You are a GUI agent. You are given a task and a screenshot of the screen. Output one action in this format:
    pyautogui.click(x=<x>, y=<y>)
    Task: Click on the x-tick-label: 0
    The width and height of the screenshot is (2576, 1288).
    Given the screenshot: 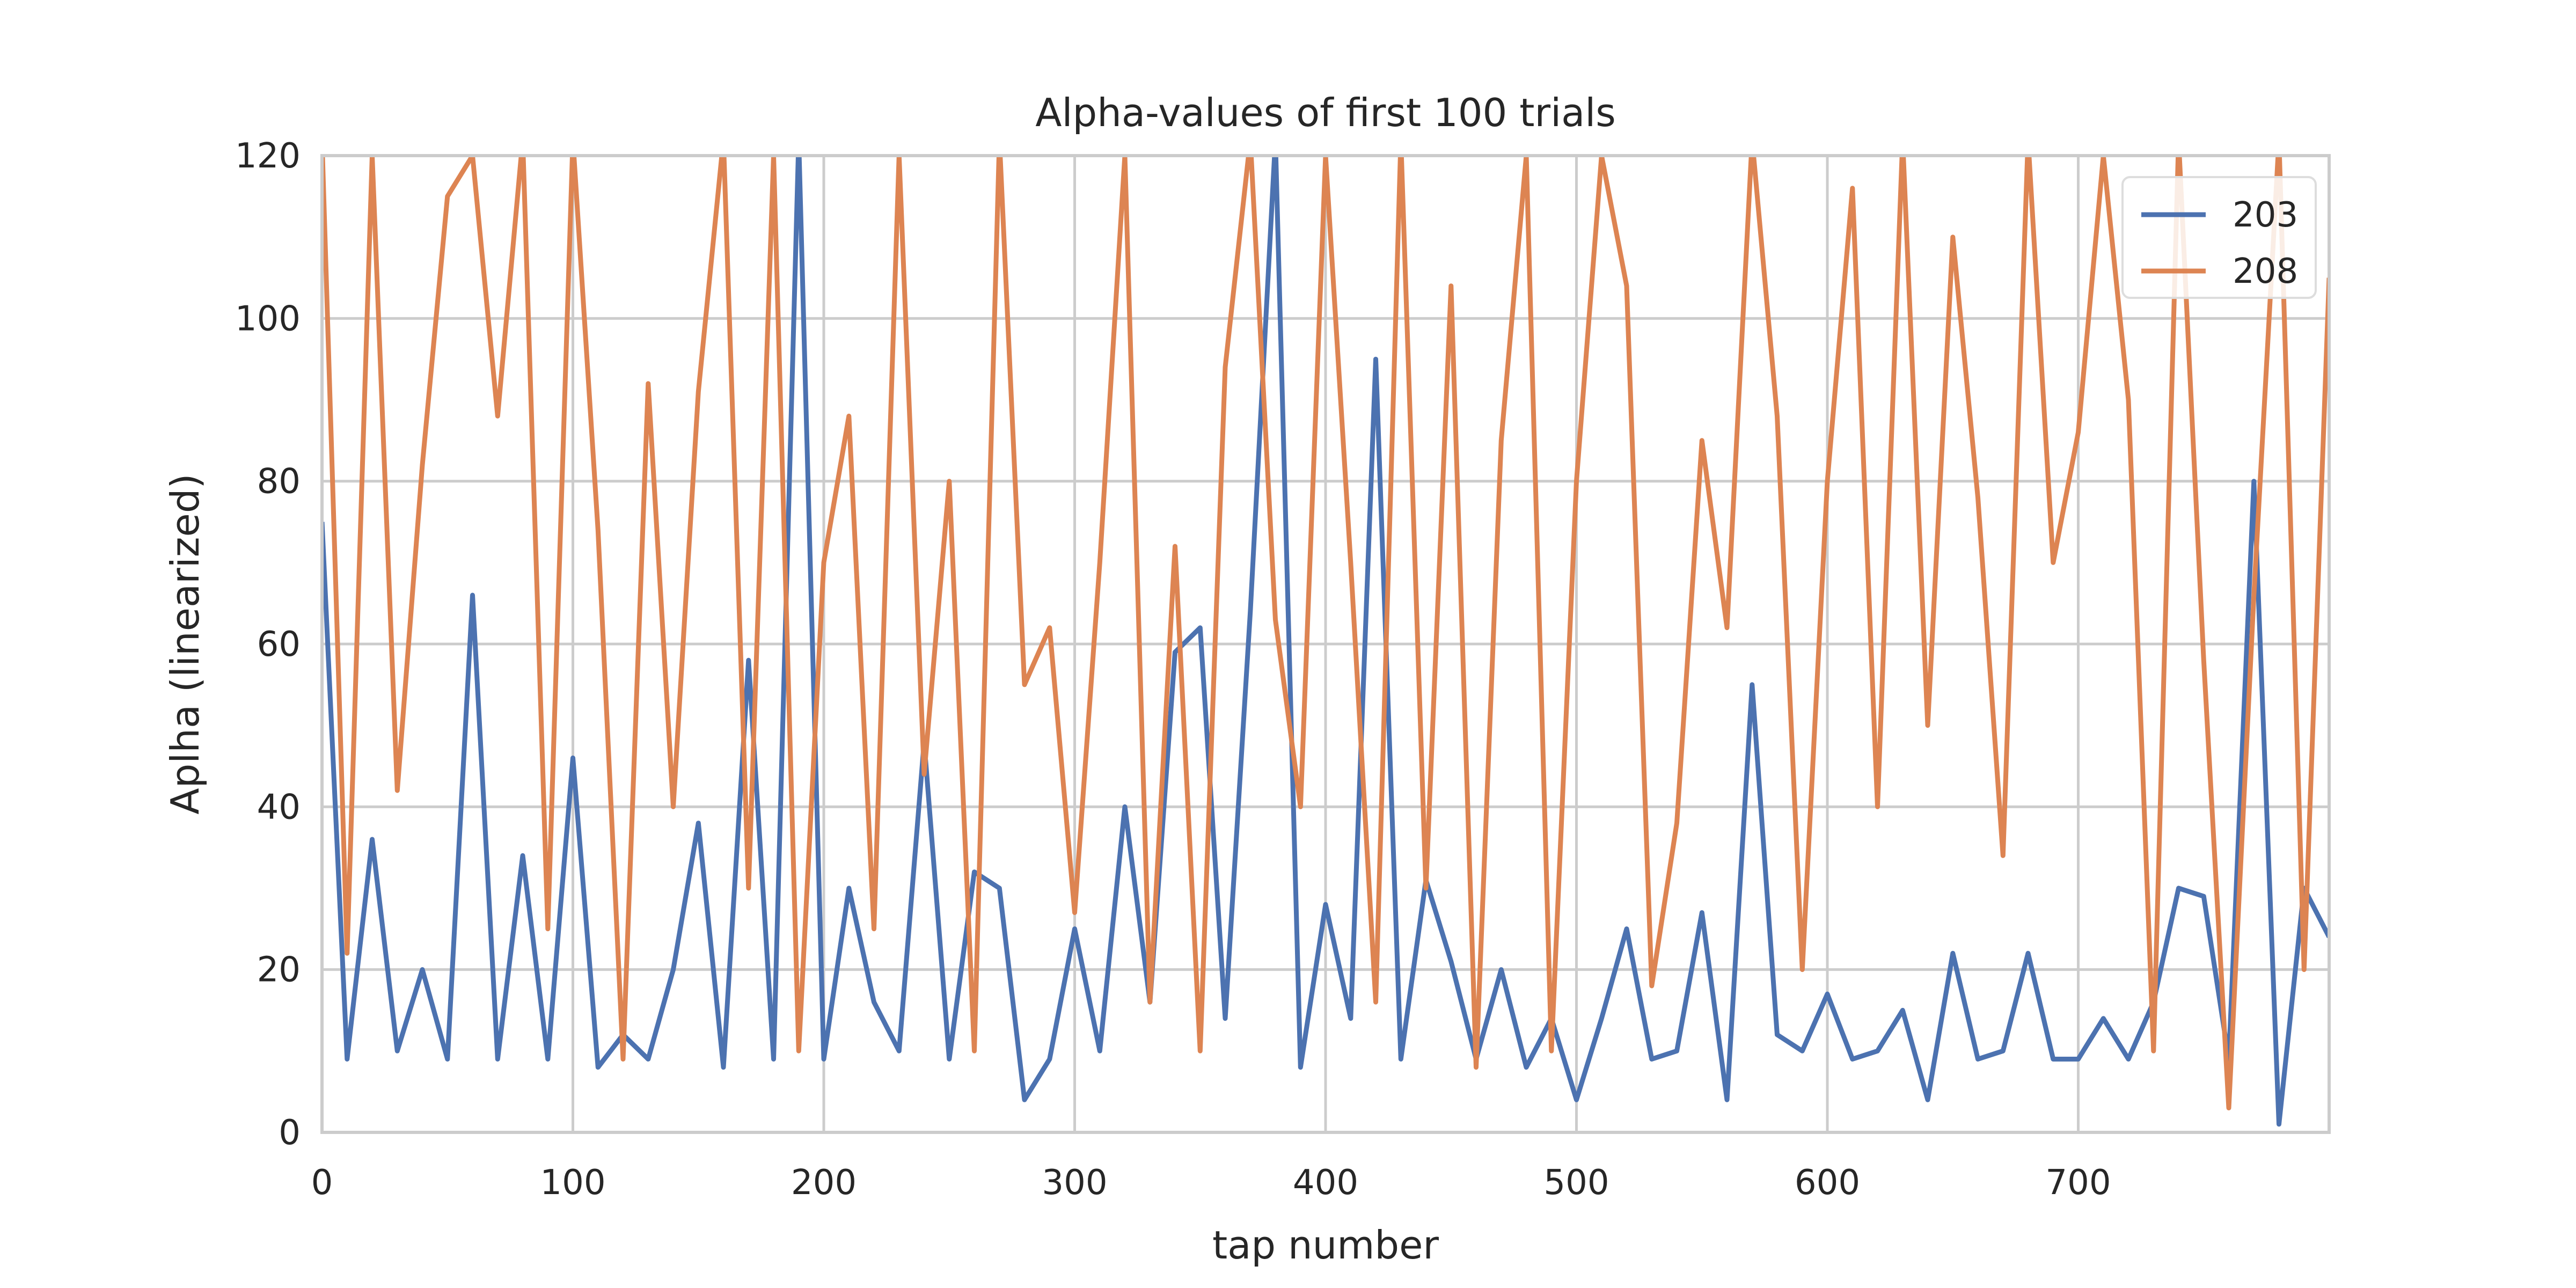 What is the action you would take?
    pyautogui.click(x=322, y=1183)
    